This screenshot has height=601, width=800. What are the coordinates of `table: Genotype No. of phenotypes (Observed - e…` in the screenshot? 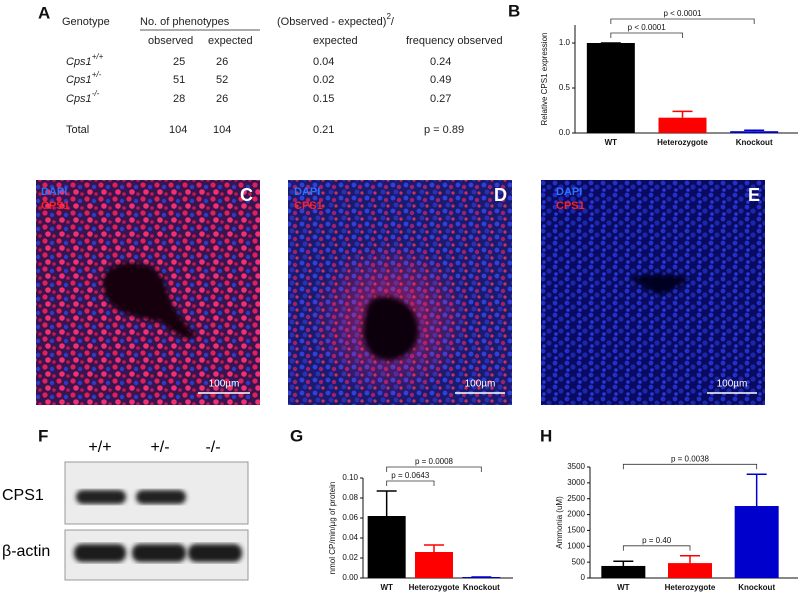 It's located at (282, 74).